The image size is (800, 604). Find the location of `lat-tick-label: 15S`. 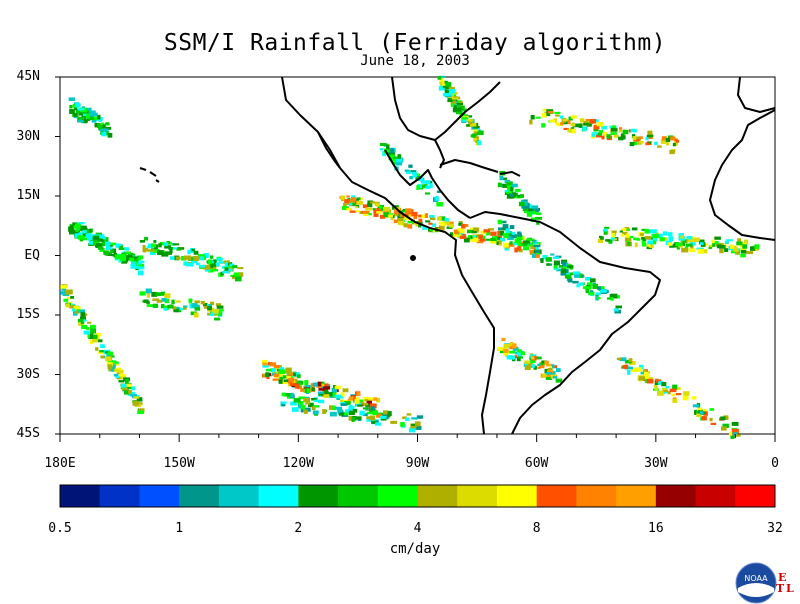

lat-tick-label: 15S is located at coordinates (28, 314).